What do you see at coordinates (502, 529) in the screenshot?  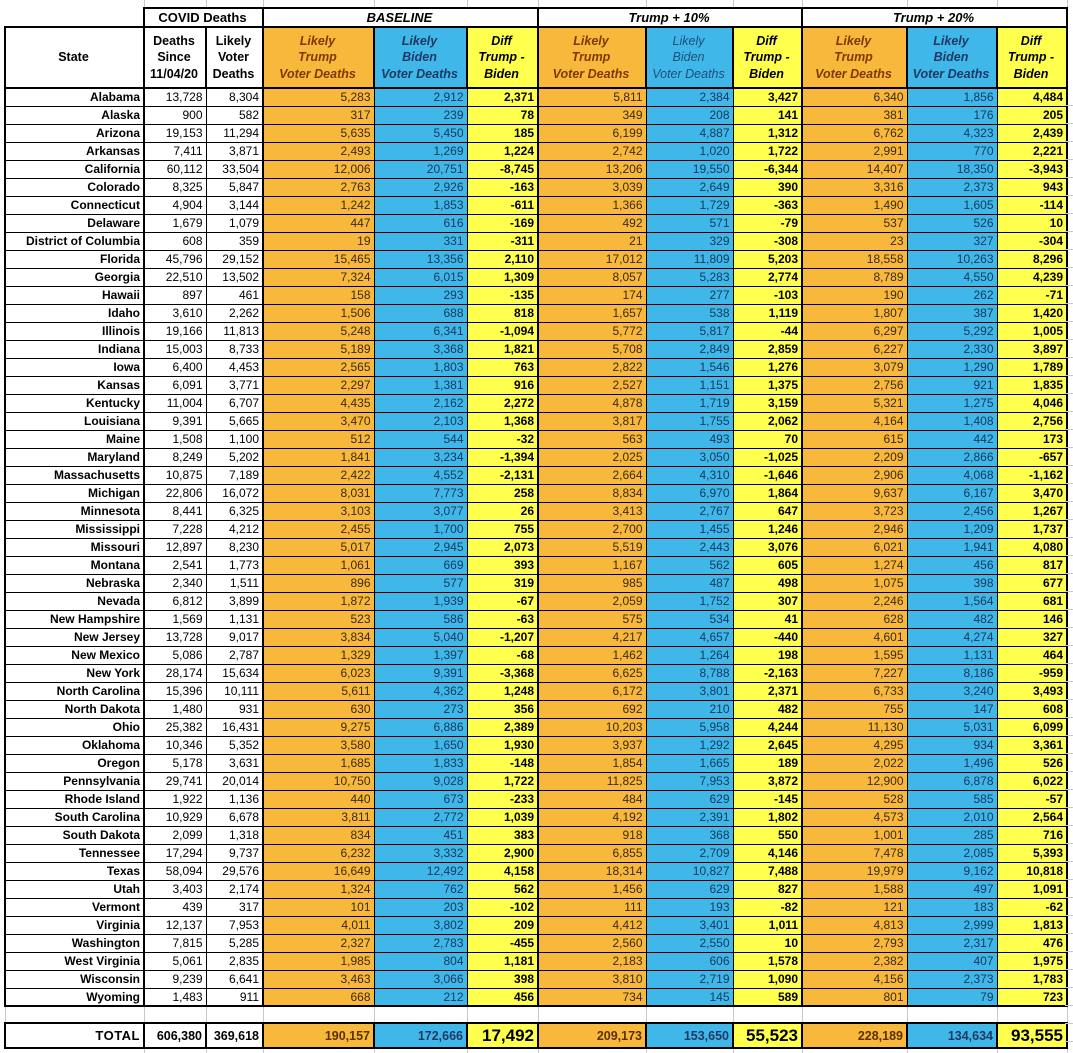 I see `cell-baseline-diff: 755` at bounding box center [502, 529].